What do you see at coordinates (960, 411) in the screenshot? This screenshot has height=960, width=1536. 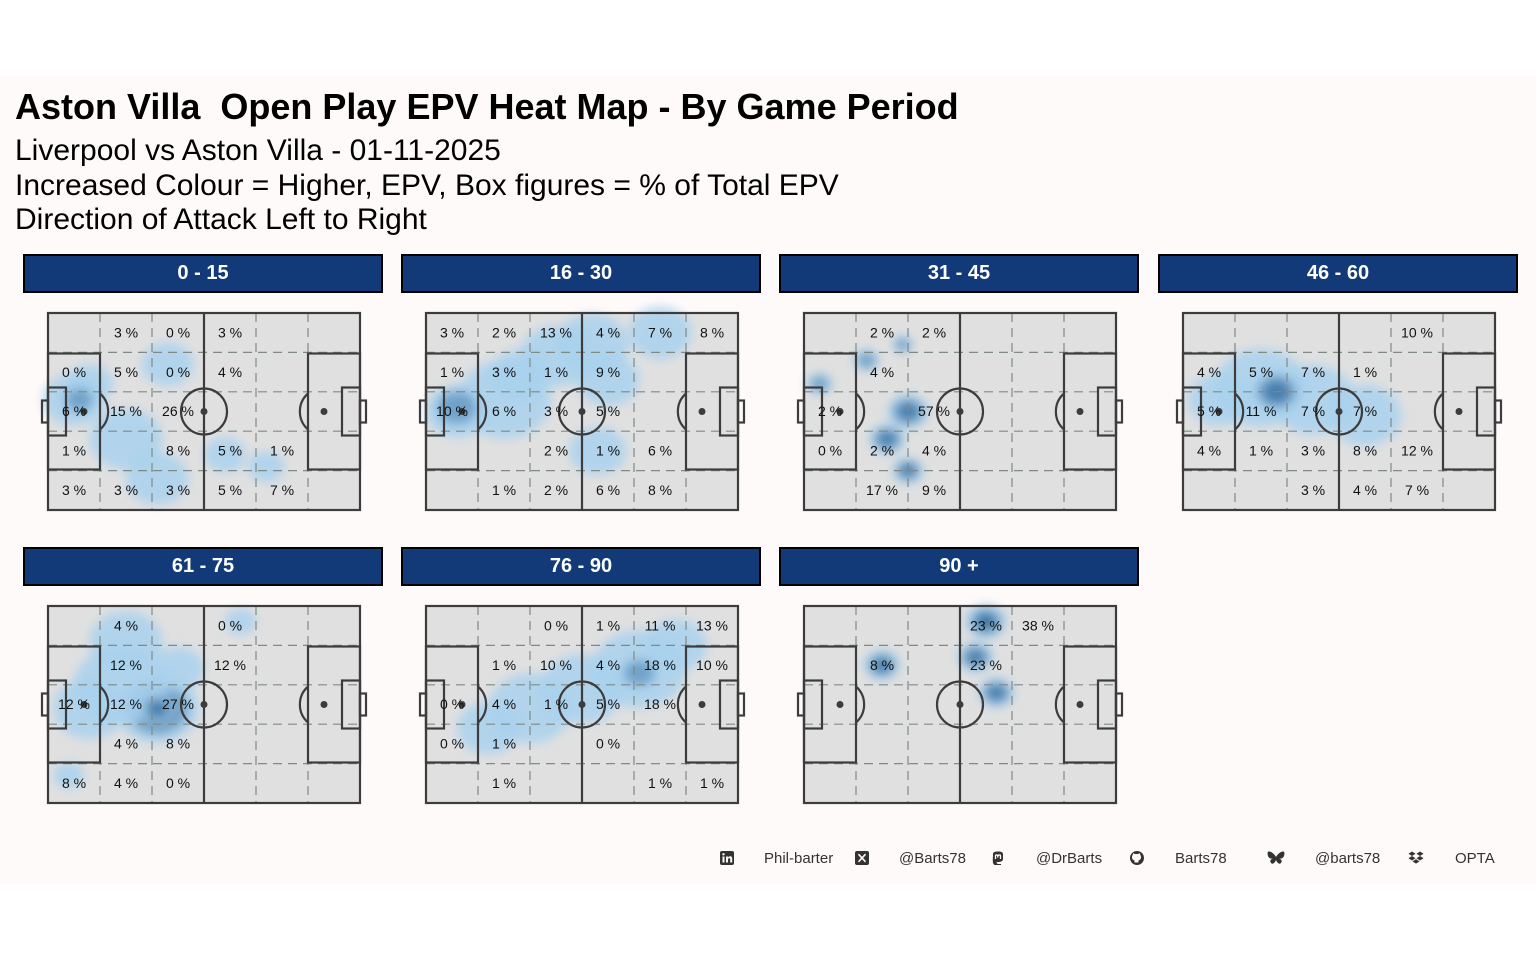 I see `pitch-heatmap: 2 % 2 % 4 % 2 % 57 % 0 % 2 % 4 % 17 % 9 %` at bounding box center [960, 411].